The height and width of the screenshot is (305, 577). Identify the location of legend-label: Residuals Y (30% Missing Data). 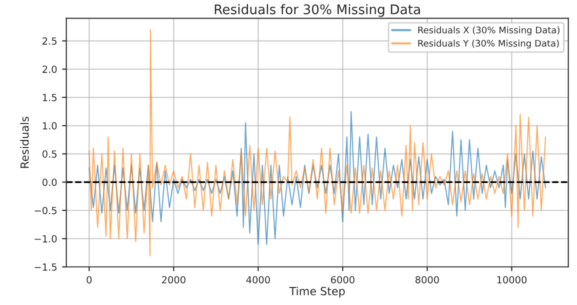
(488, 44).